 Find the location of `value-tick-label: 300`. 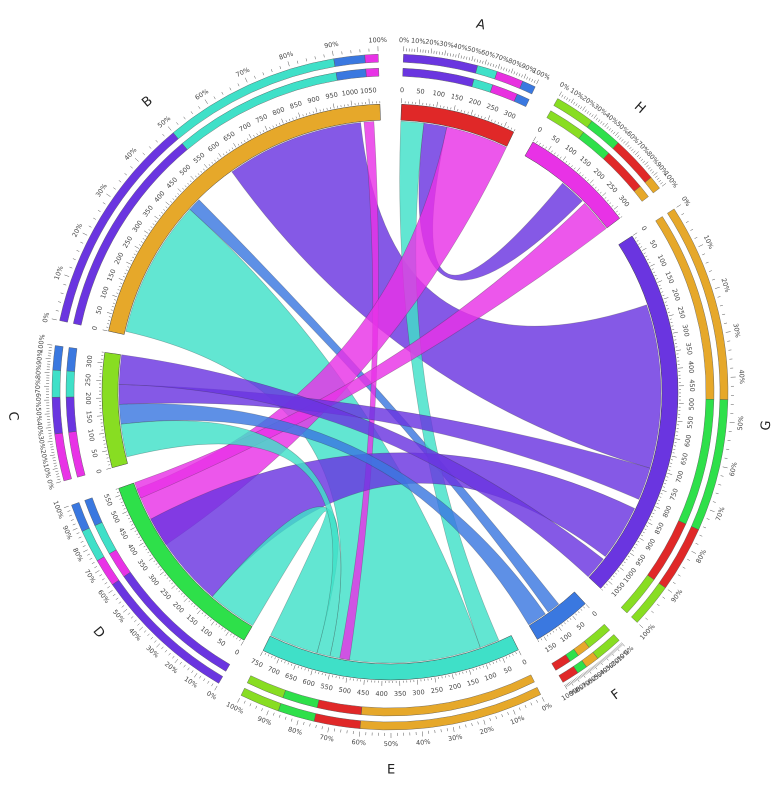

value-tick-label: 300 is located at coordinates (138, 226).